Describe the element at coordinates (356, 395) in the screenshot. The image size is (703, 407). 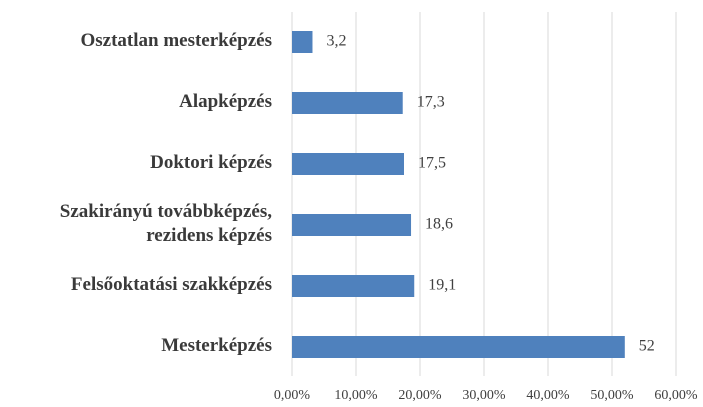
I see `x-tick-label: 10,00%` at that location.